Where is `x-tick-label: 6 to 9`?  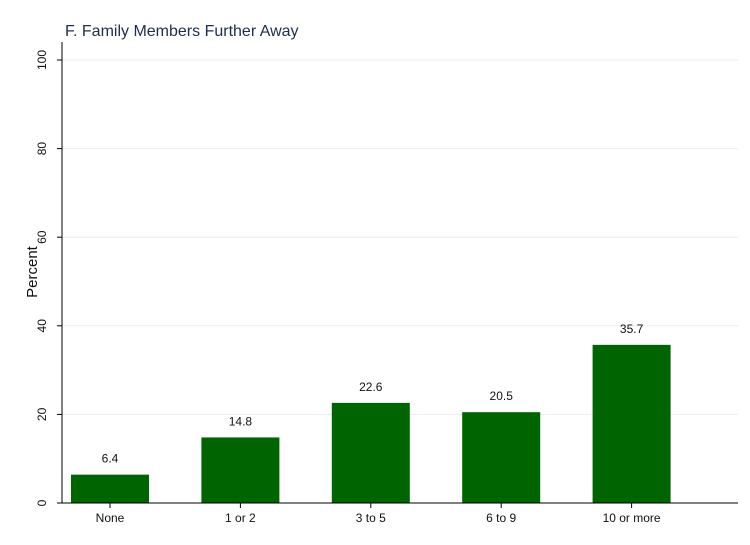
x-tick-label: 6 to 9 is located at coordinates (501, 518).